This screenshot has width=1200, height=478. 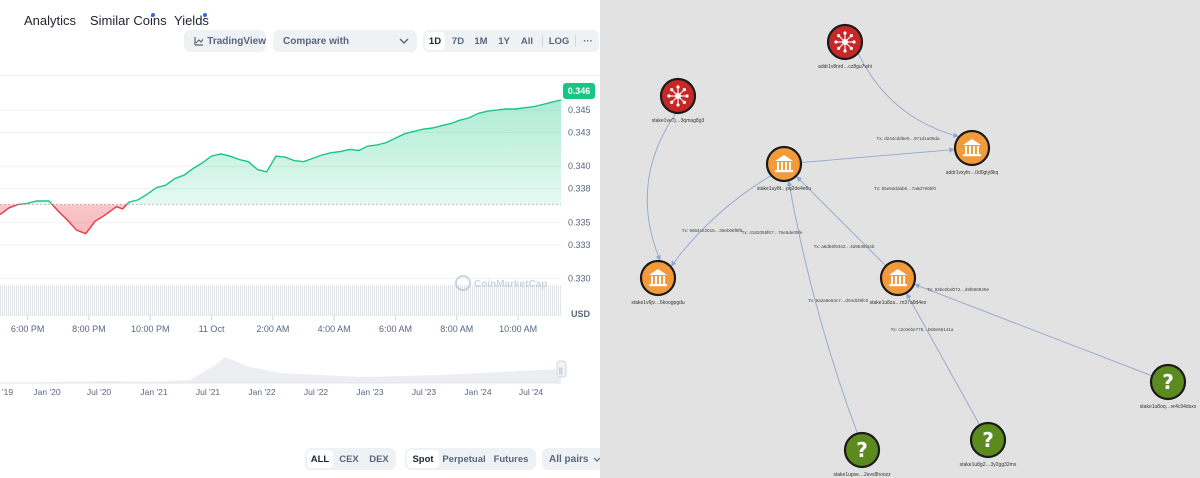 I want to click on all-pairs-dropdown: All pairs, so click(x=571, y=459).